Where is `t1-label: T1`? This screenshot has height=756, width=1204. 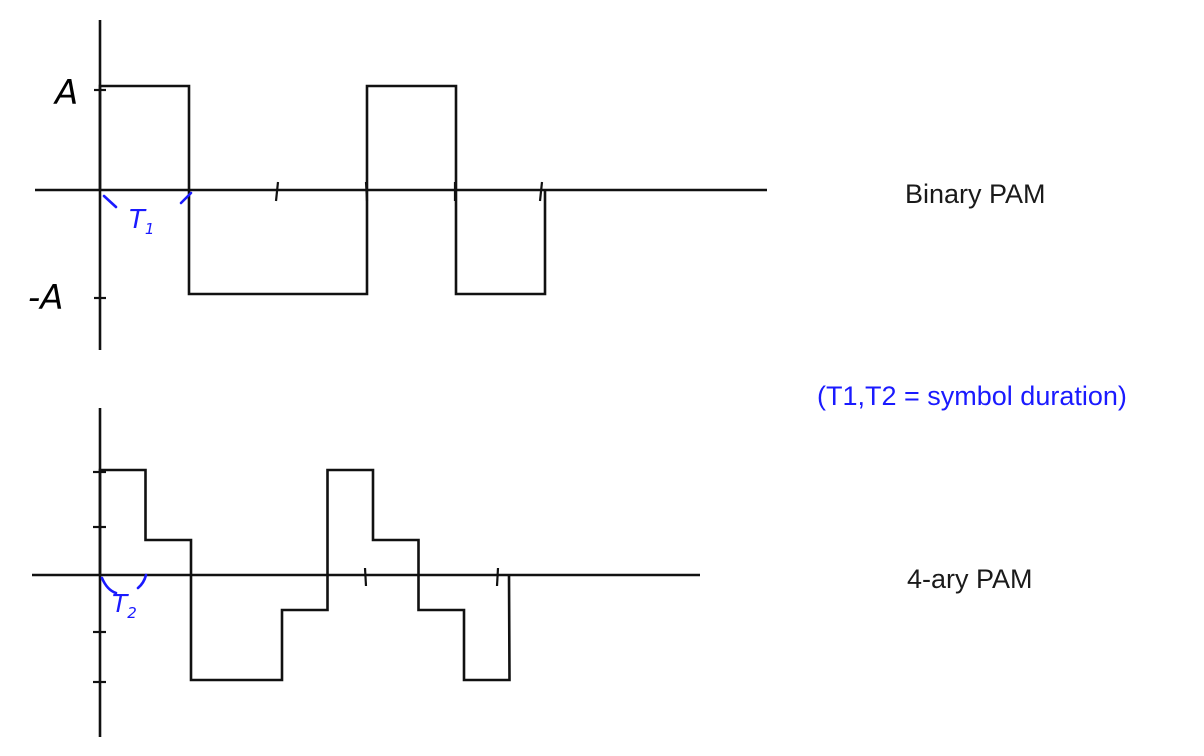 t1-label: T1 is located at coordinates (141, 221).